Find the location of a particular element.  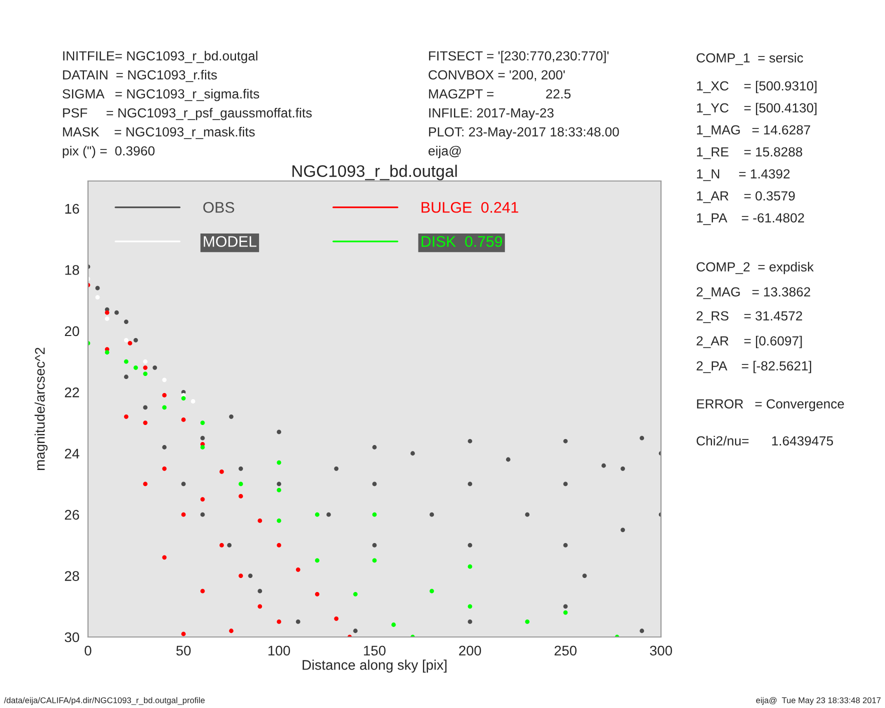

y-tick-label: 18 is located at coordinates (72, 270).